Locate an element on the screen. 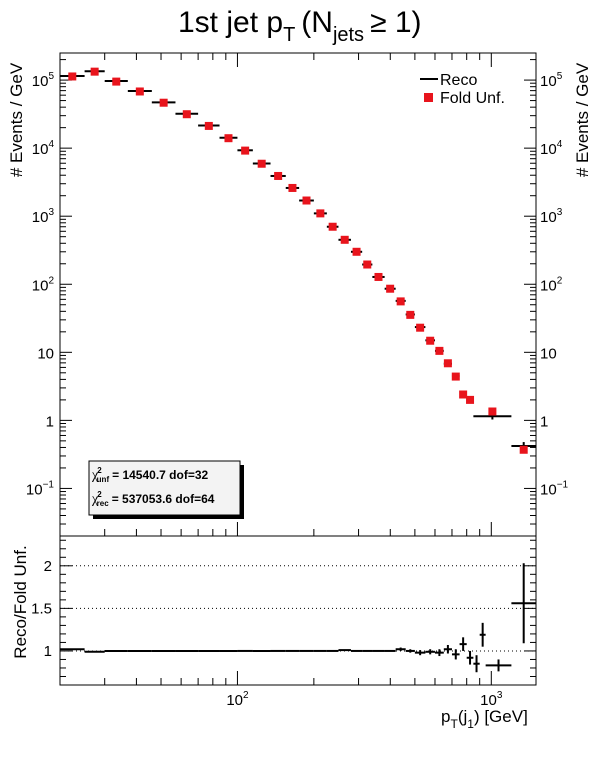 The image size is (596, 772). ratio-y-tick-label: 1.5 is located at coordinates (41, 608).